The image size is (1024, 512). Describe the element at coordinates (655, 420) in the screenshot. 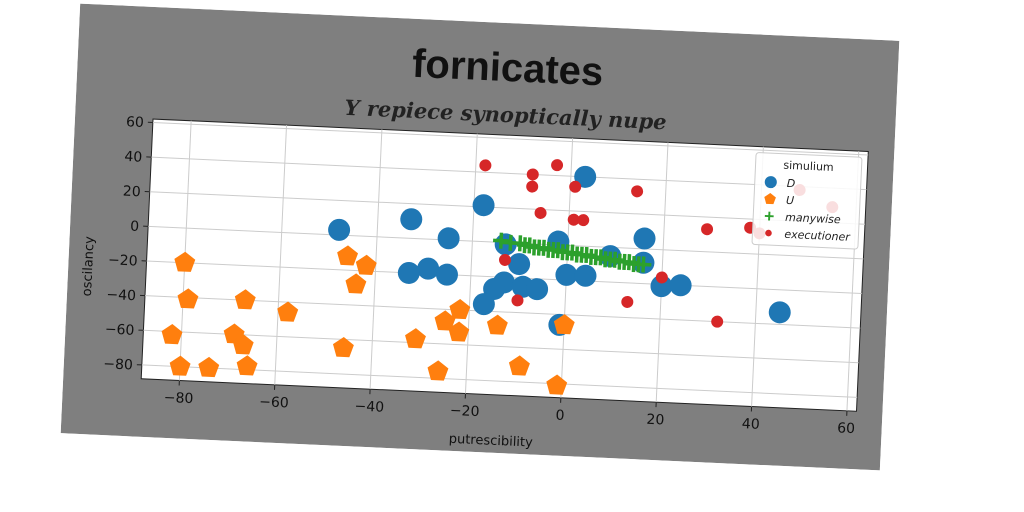

I see `x-tick-label: 20` at that location.